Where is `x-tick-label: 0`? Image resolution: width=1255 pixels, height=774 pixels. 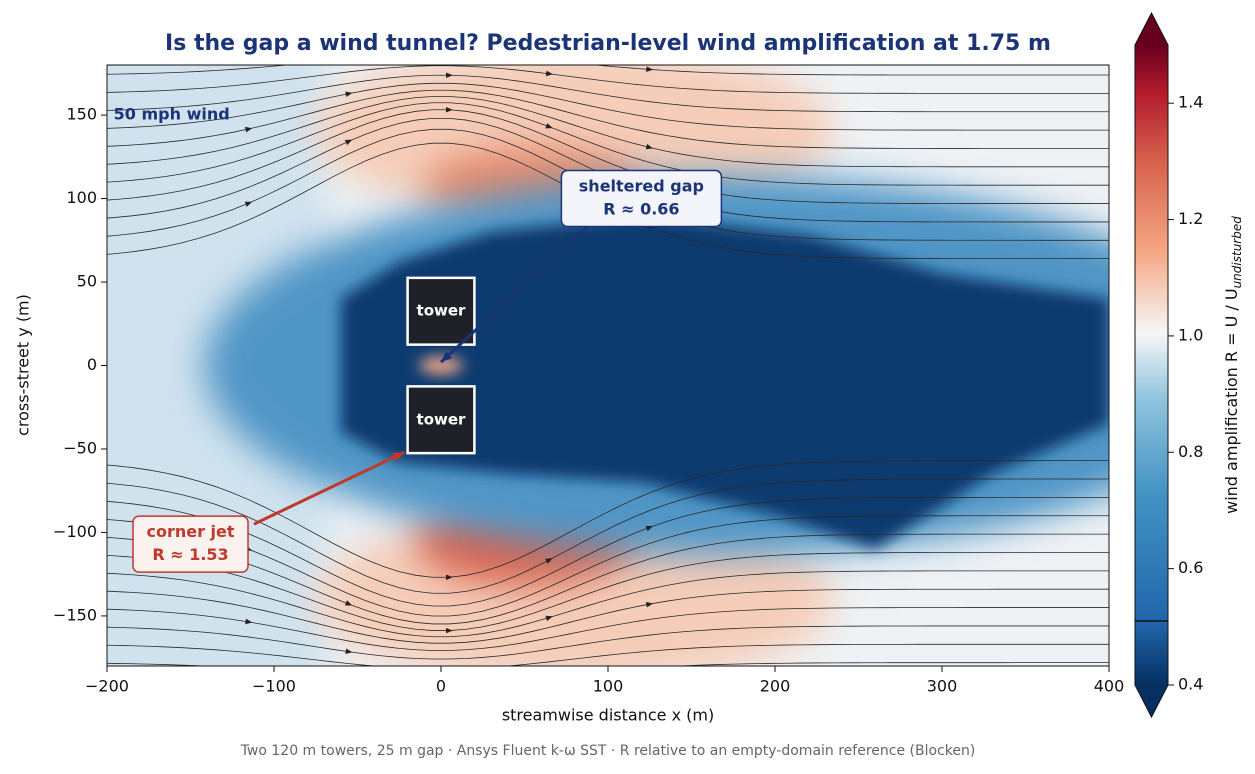 x-tick-label: 0 is located at coordinates (441, 686).